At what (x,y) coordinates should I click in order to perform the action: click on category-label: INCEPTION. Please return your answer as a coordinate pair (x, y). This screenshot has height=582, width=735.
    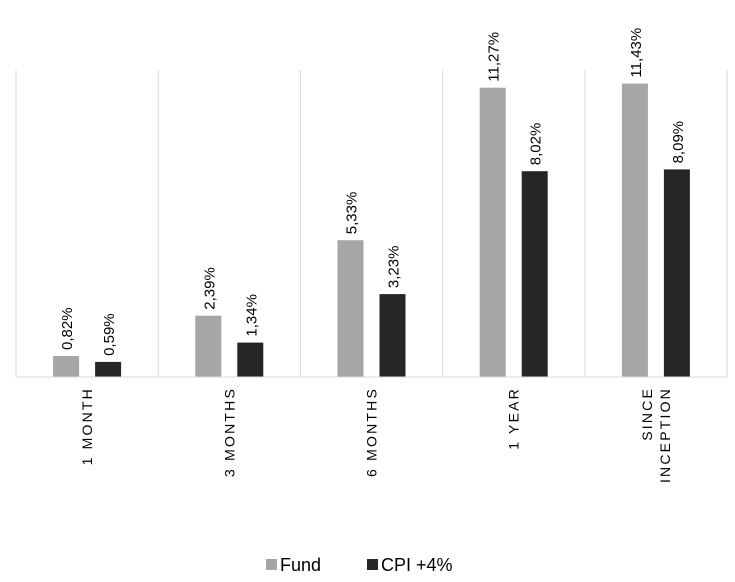
    Looking at the image, I should click on (665, 435).